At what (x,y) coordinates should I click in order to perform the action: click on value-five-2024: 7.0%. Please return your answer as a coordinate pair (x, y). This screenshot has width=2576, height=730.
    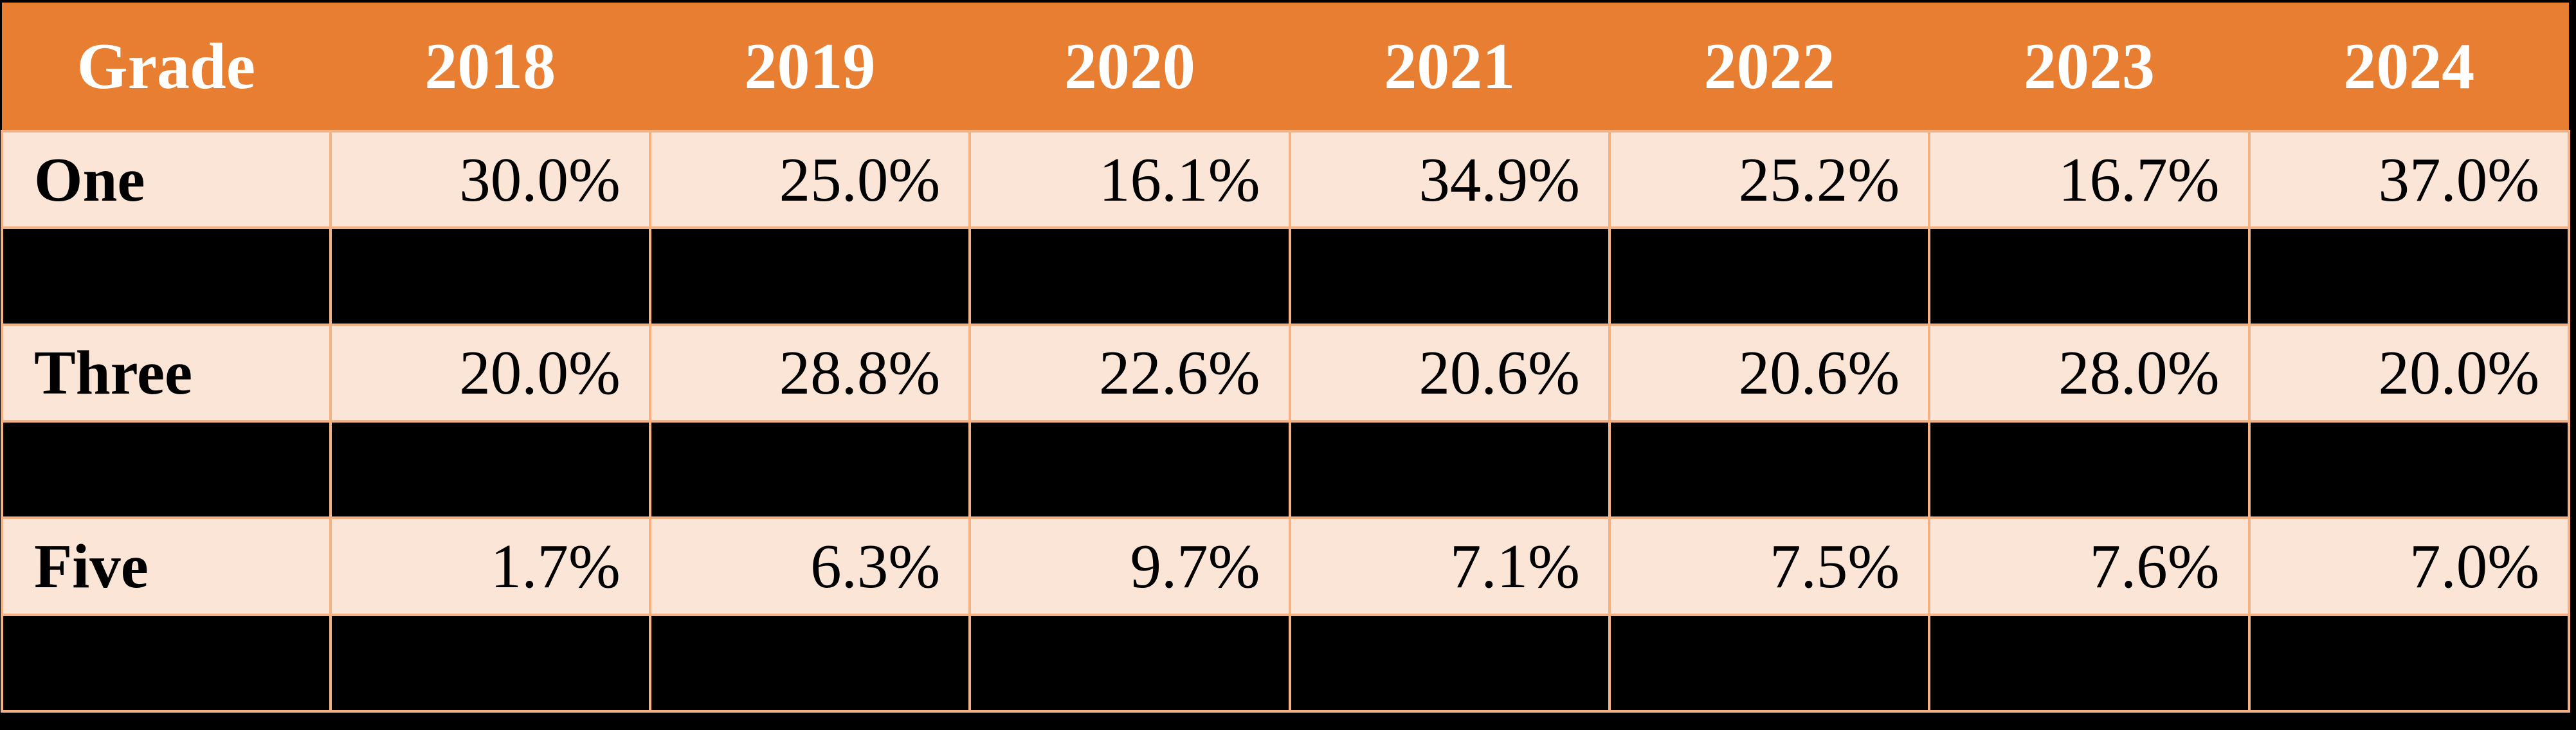
    Looking at the image, I should click on (2409, 566).